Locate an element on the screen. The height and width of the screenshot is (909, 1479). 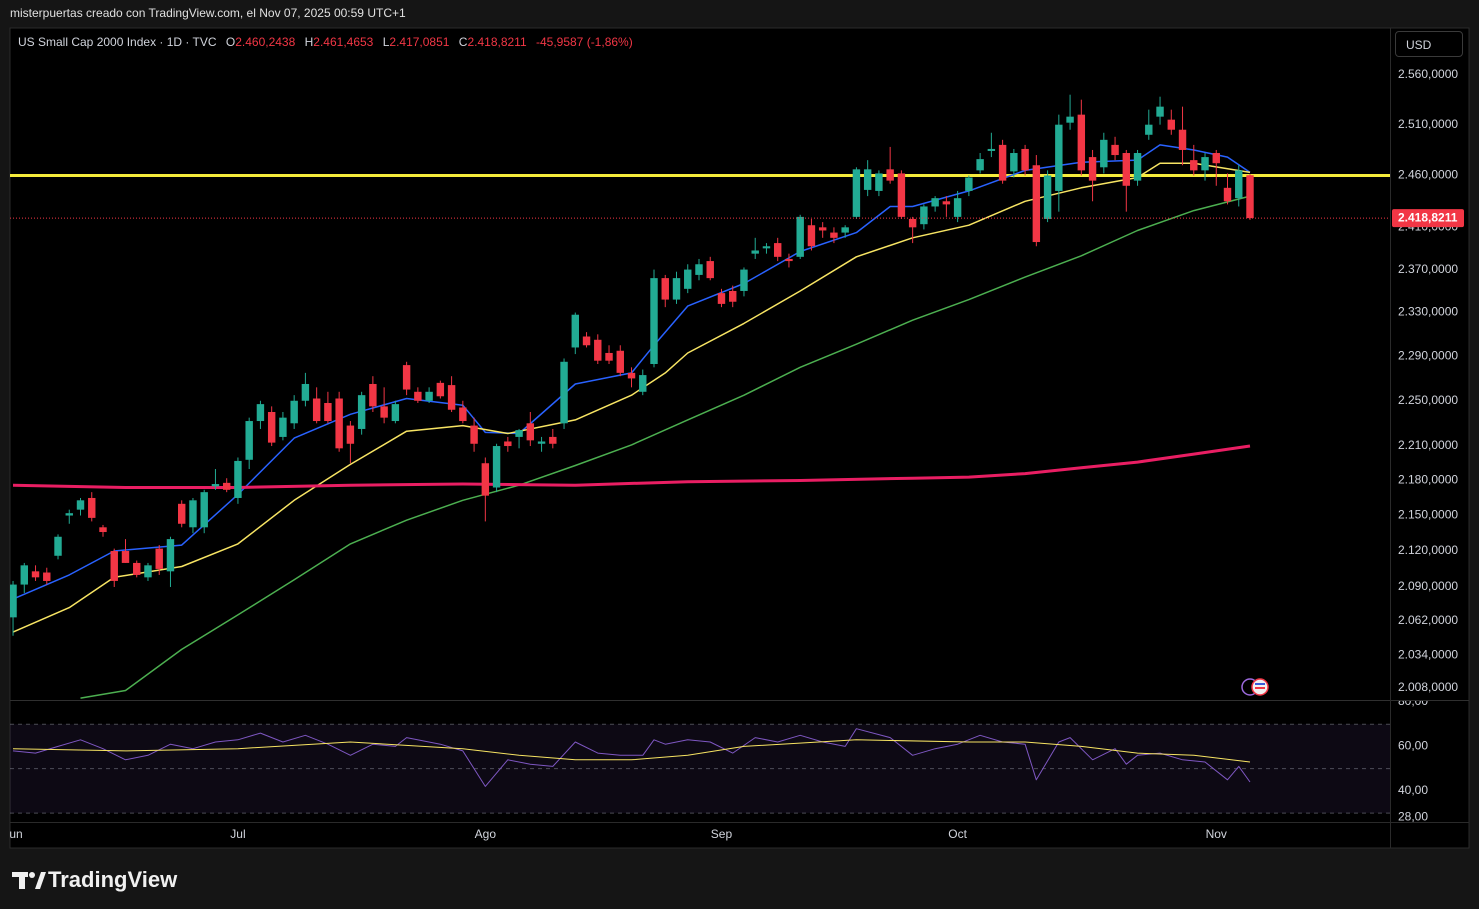
x-tick-label: Sep is located at coordinates (722, 834).